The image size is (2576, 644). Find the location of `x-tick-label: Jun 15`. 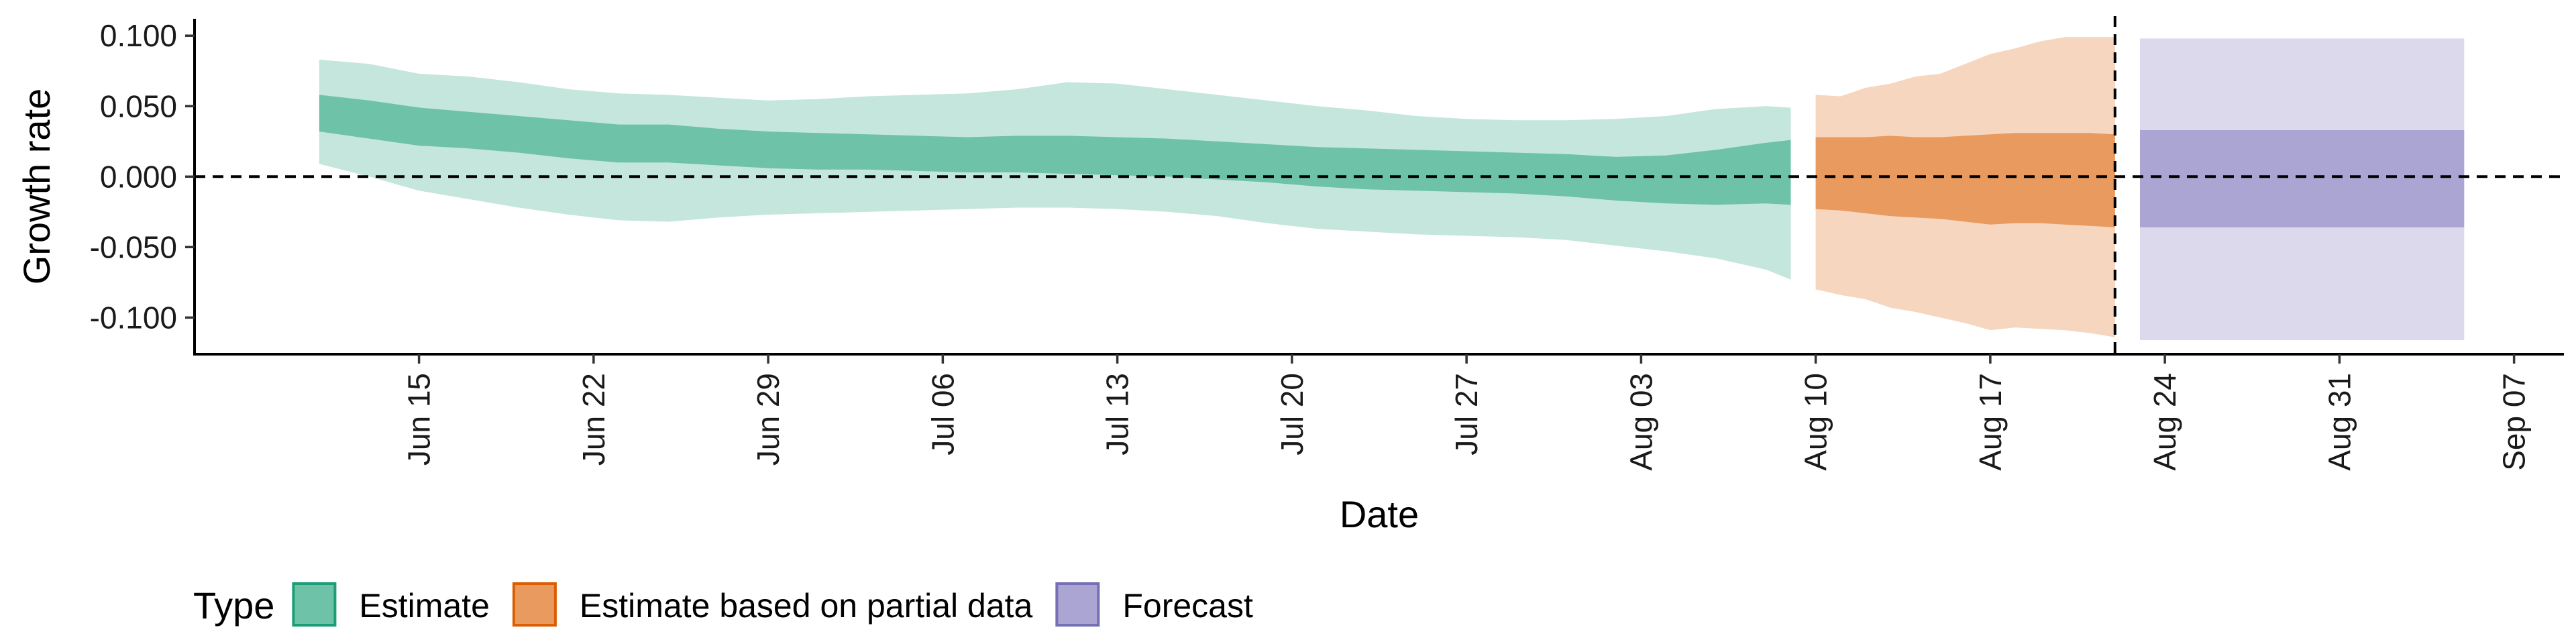

x-tick-label: Jun 15 is located at coordinates (419, 419).